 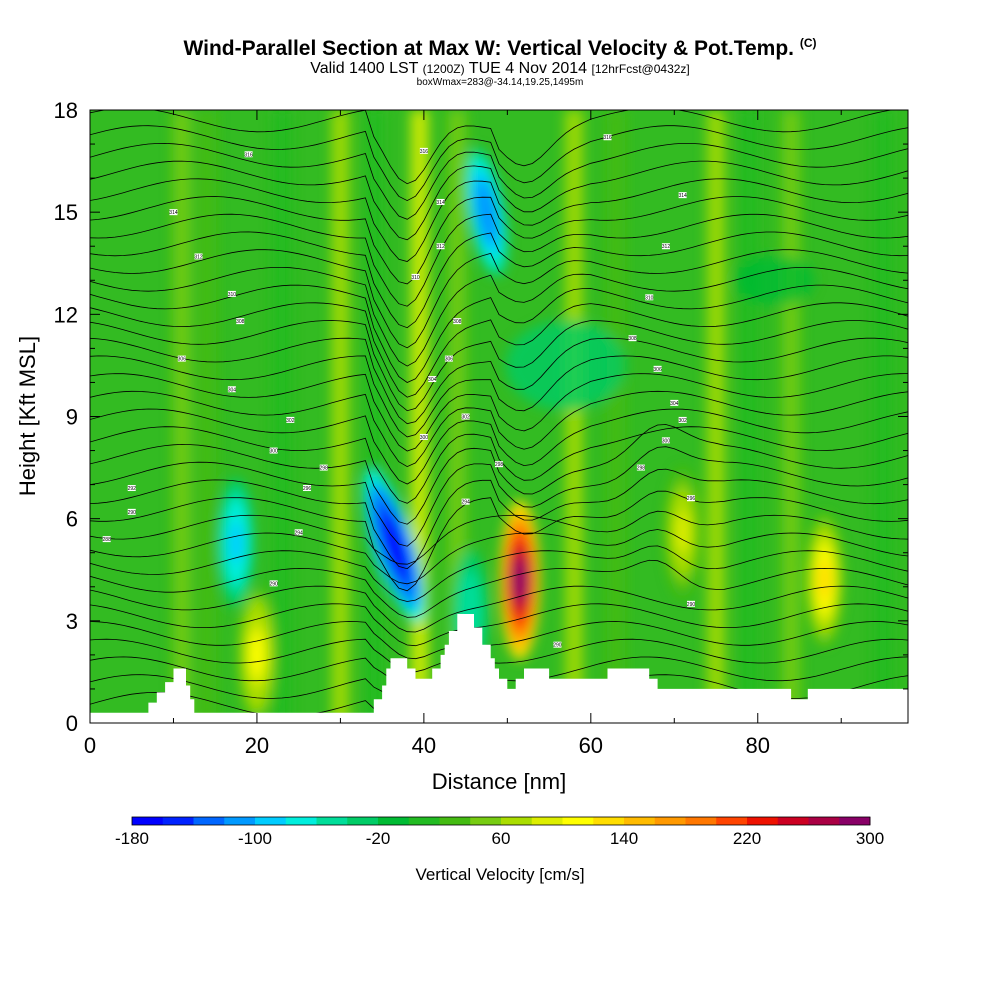 I want to click on contour-label: 292, so click(x=132, y=489).